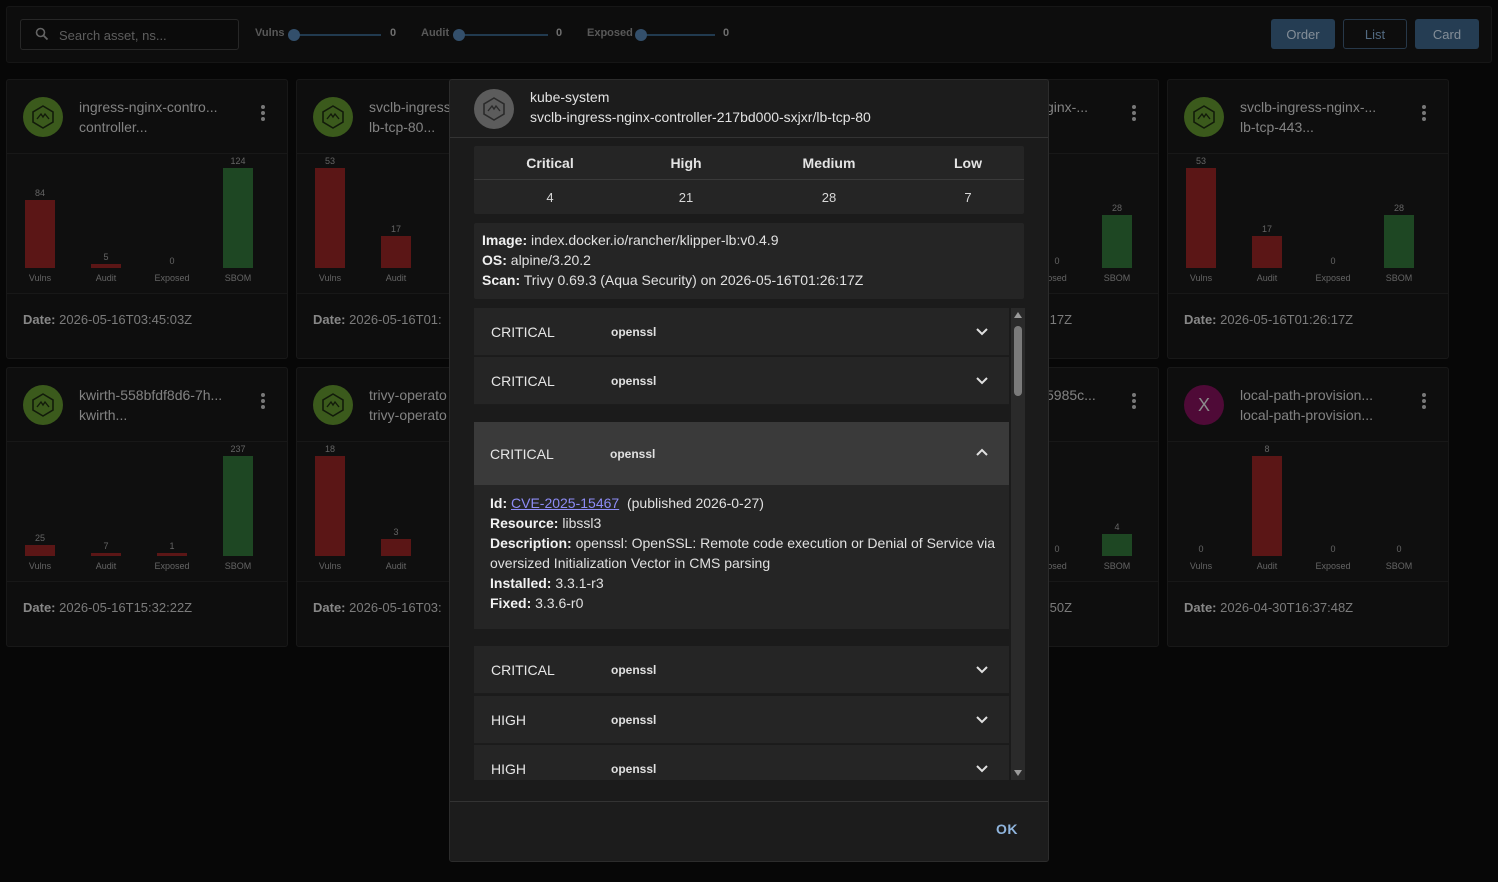  What do you see at coordinates (459, 35) in the screenshot?
I see `audit-slider-thumb` at bounding box center [459, 35].